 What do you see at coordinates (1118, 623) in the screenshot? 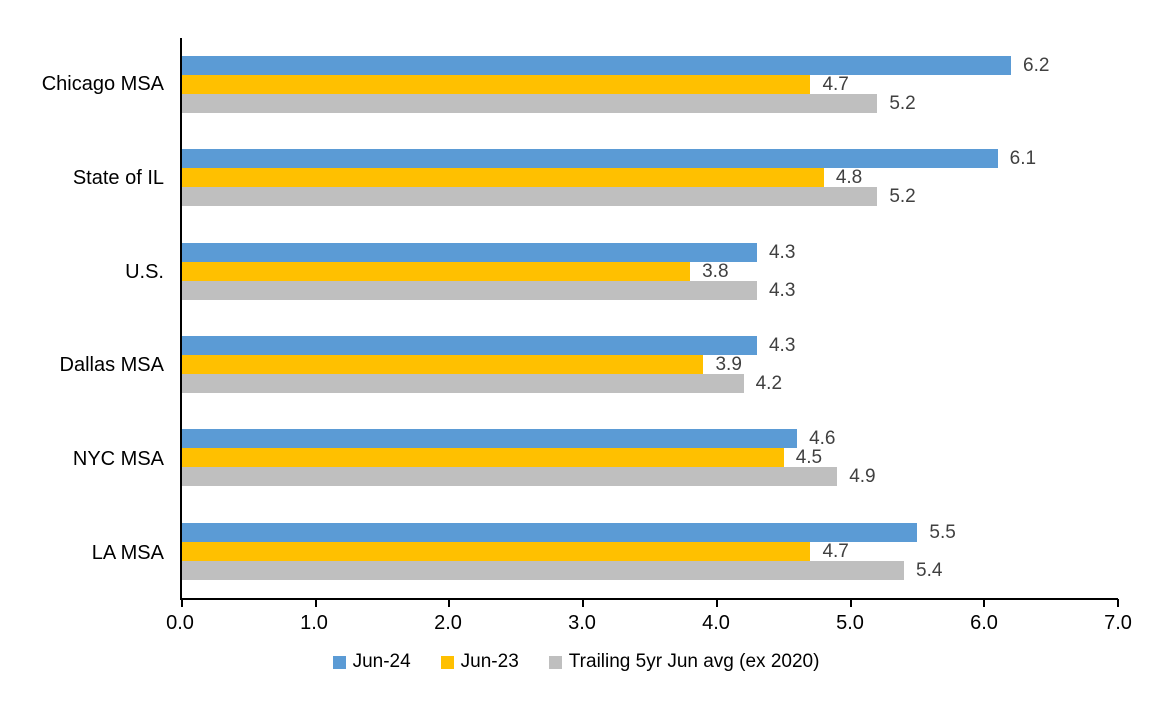
I see `x-tick-label: 7.0` at bounding box center [1118, 623].